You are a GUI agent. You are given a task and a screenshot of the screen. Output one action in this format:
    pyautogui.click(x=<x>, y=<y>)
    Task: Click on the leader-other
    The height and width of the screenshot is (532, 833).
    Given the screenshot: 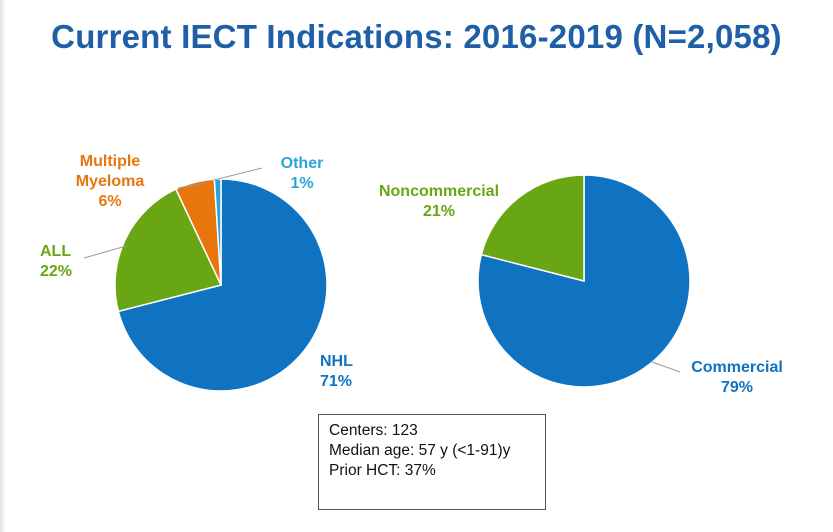 What is the action you would take?
    pyautogui.click(x=238, y=174)
    